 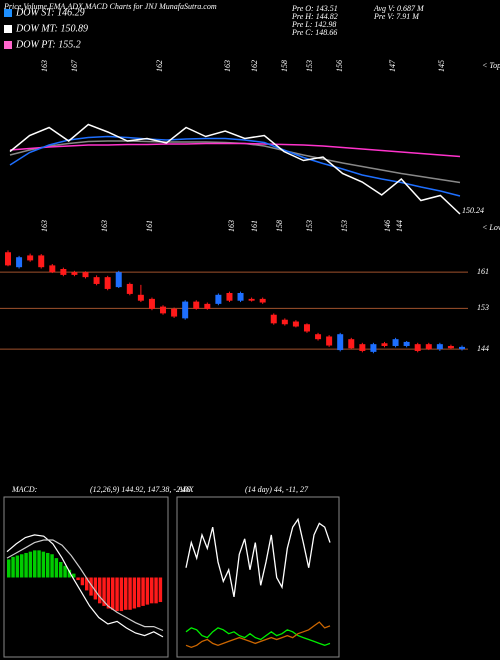 I want to click on legend-label: DOW MT: 150.89, so click(x=51, y=28).